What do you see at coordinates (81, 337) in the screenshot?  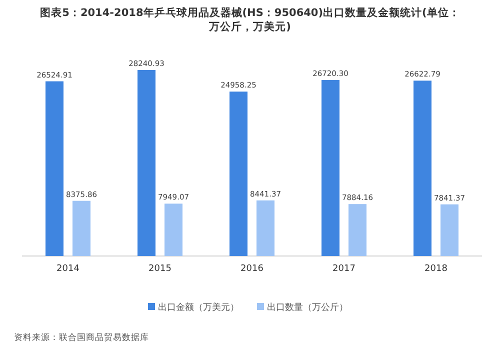 I see `text: 资料来源：联合国商品贸易数据库` at bounding box center [81, 337].